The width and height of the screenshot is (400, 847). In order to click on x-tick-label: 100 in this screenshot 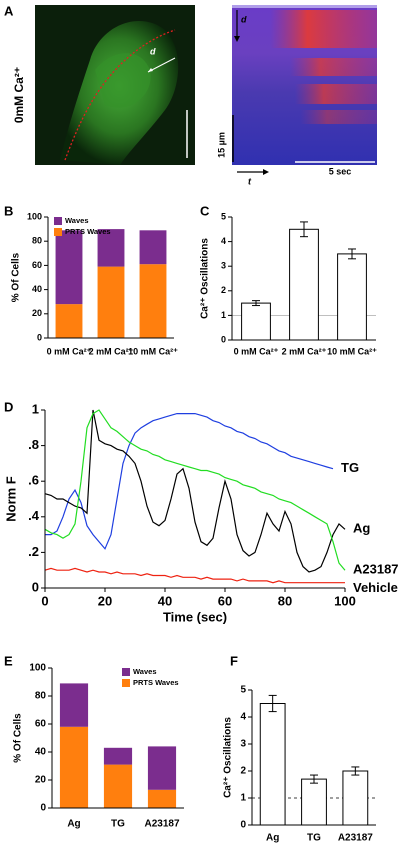, I will do `click(345, 600)`.